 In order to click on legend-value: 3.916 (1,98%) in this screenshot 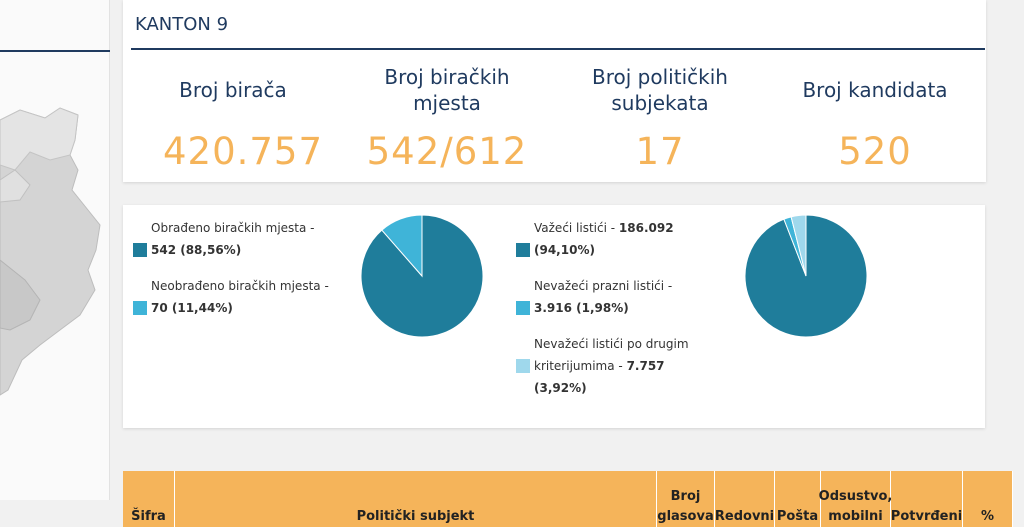, I will do `click(581, 308)`.